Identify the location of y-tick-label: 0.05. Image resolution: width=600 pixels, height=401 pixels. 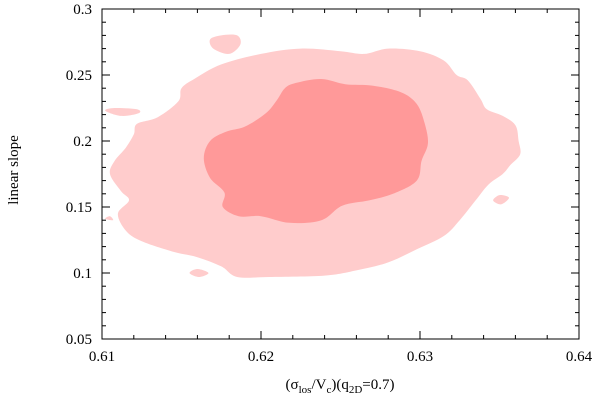
(79, 340).